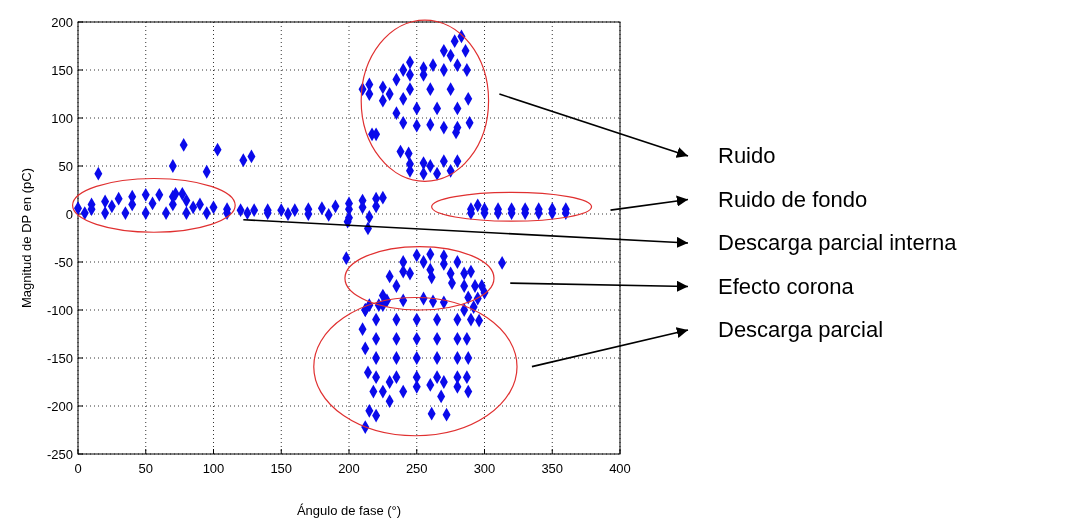  Describe the element at coordinates (786, 286) in the screenshot. I see `text: Efecto corona` at that location.